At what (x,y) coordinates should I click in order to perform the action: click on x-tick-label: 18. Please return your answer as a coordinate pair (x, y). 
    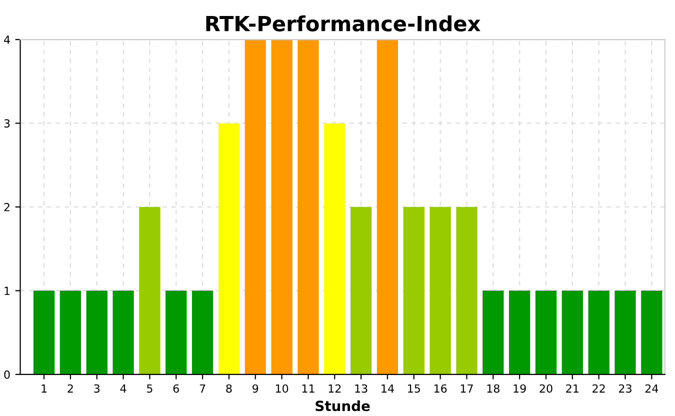
    Looking at the image, I should click on (493, 388).